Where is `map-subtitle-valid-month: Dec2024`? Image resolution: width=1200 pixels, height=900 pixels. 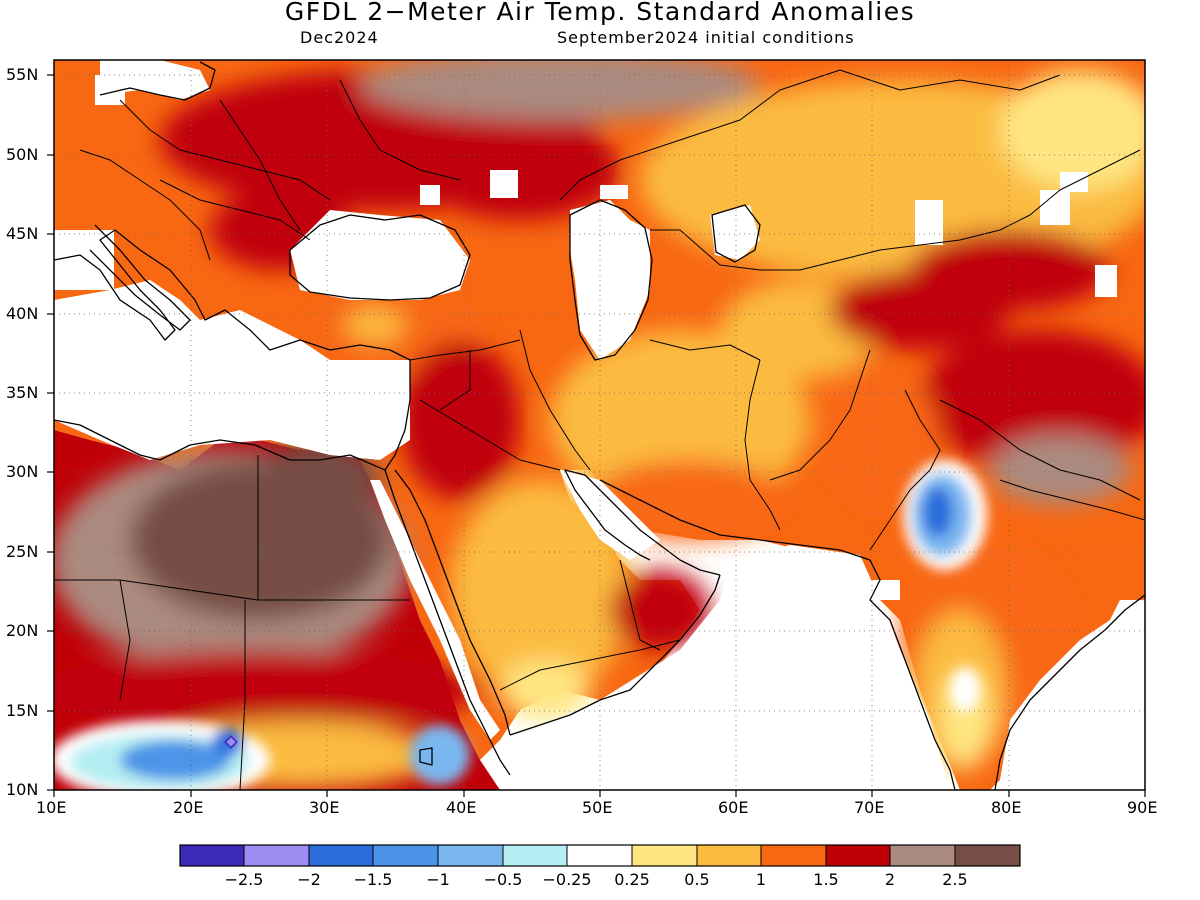
map-subtitle-valid-month: Dec2024 is located at coordinates (339, 37).